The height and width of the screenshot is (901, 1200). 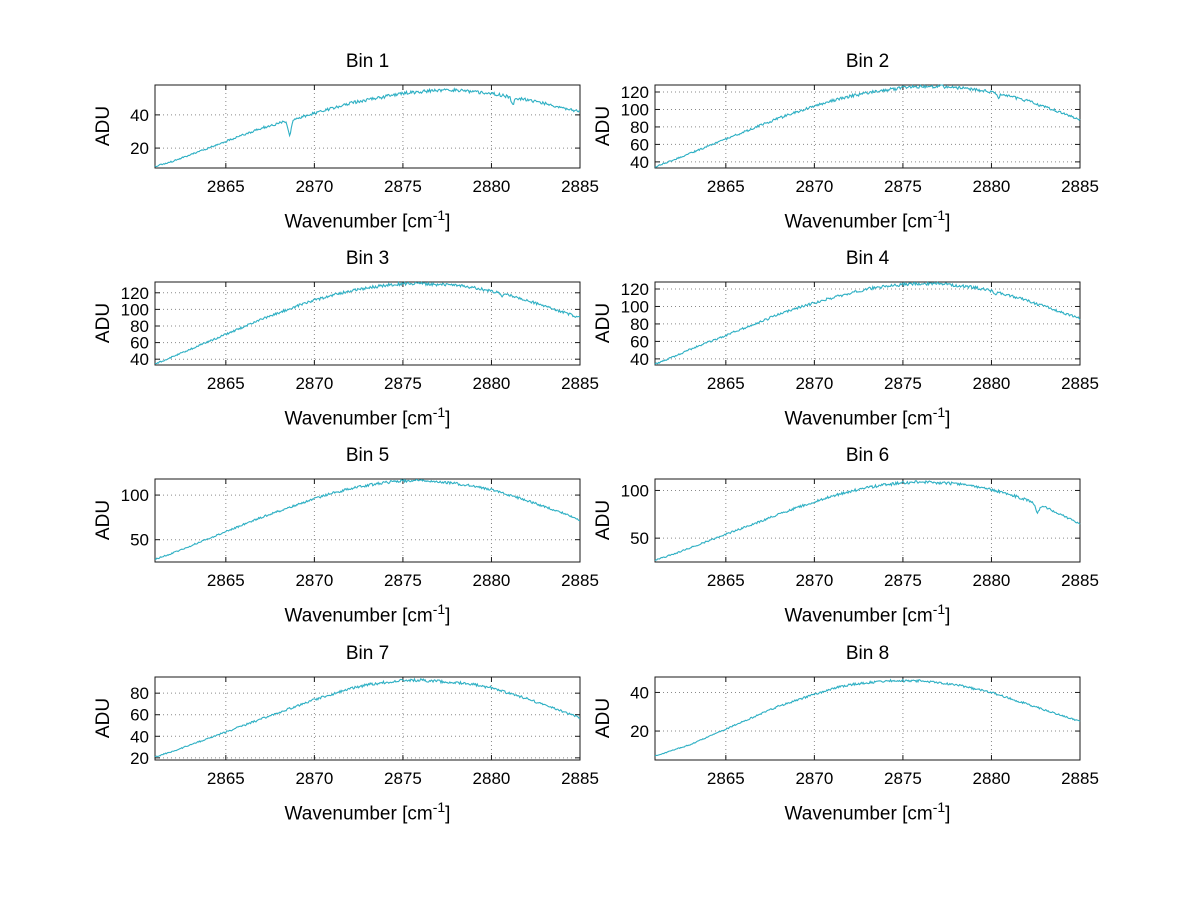 What do you see at coordinates (367, 258) in the screenshot?
I see `plot-title: Bin 3` at bounding box center [367, 258].